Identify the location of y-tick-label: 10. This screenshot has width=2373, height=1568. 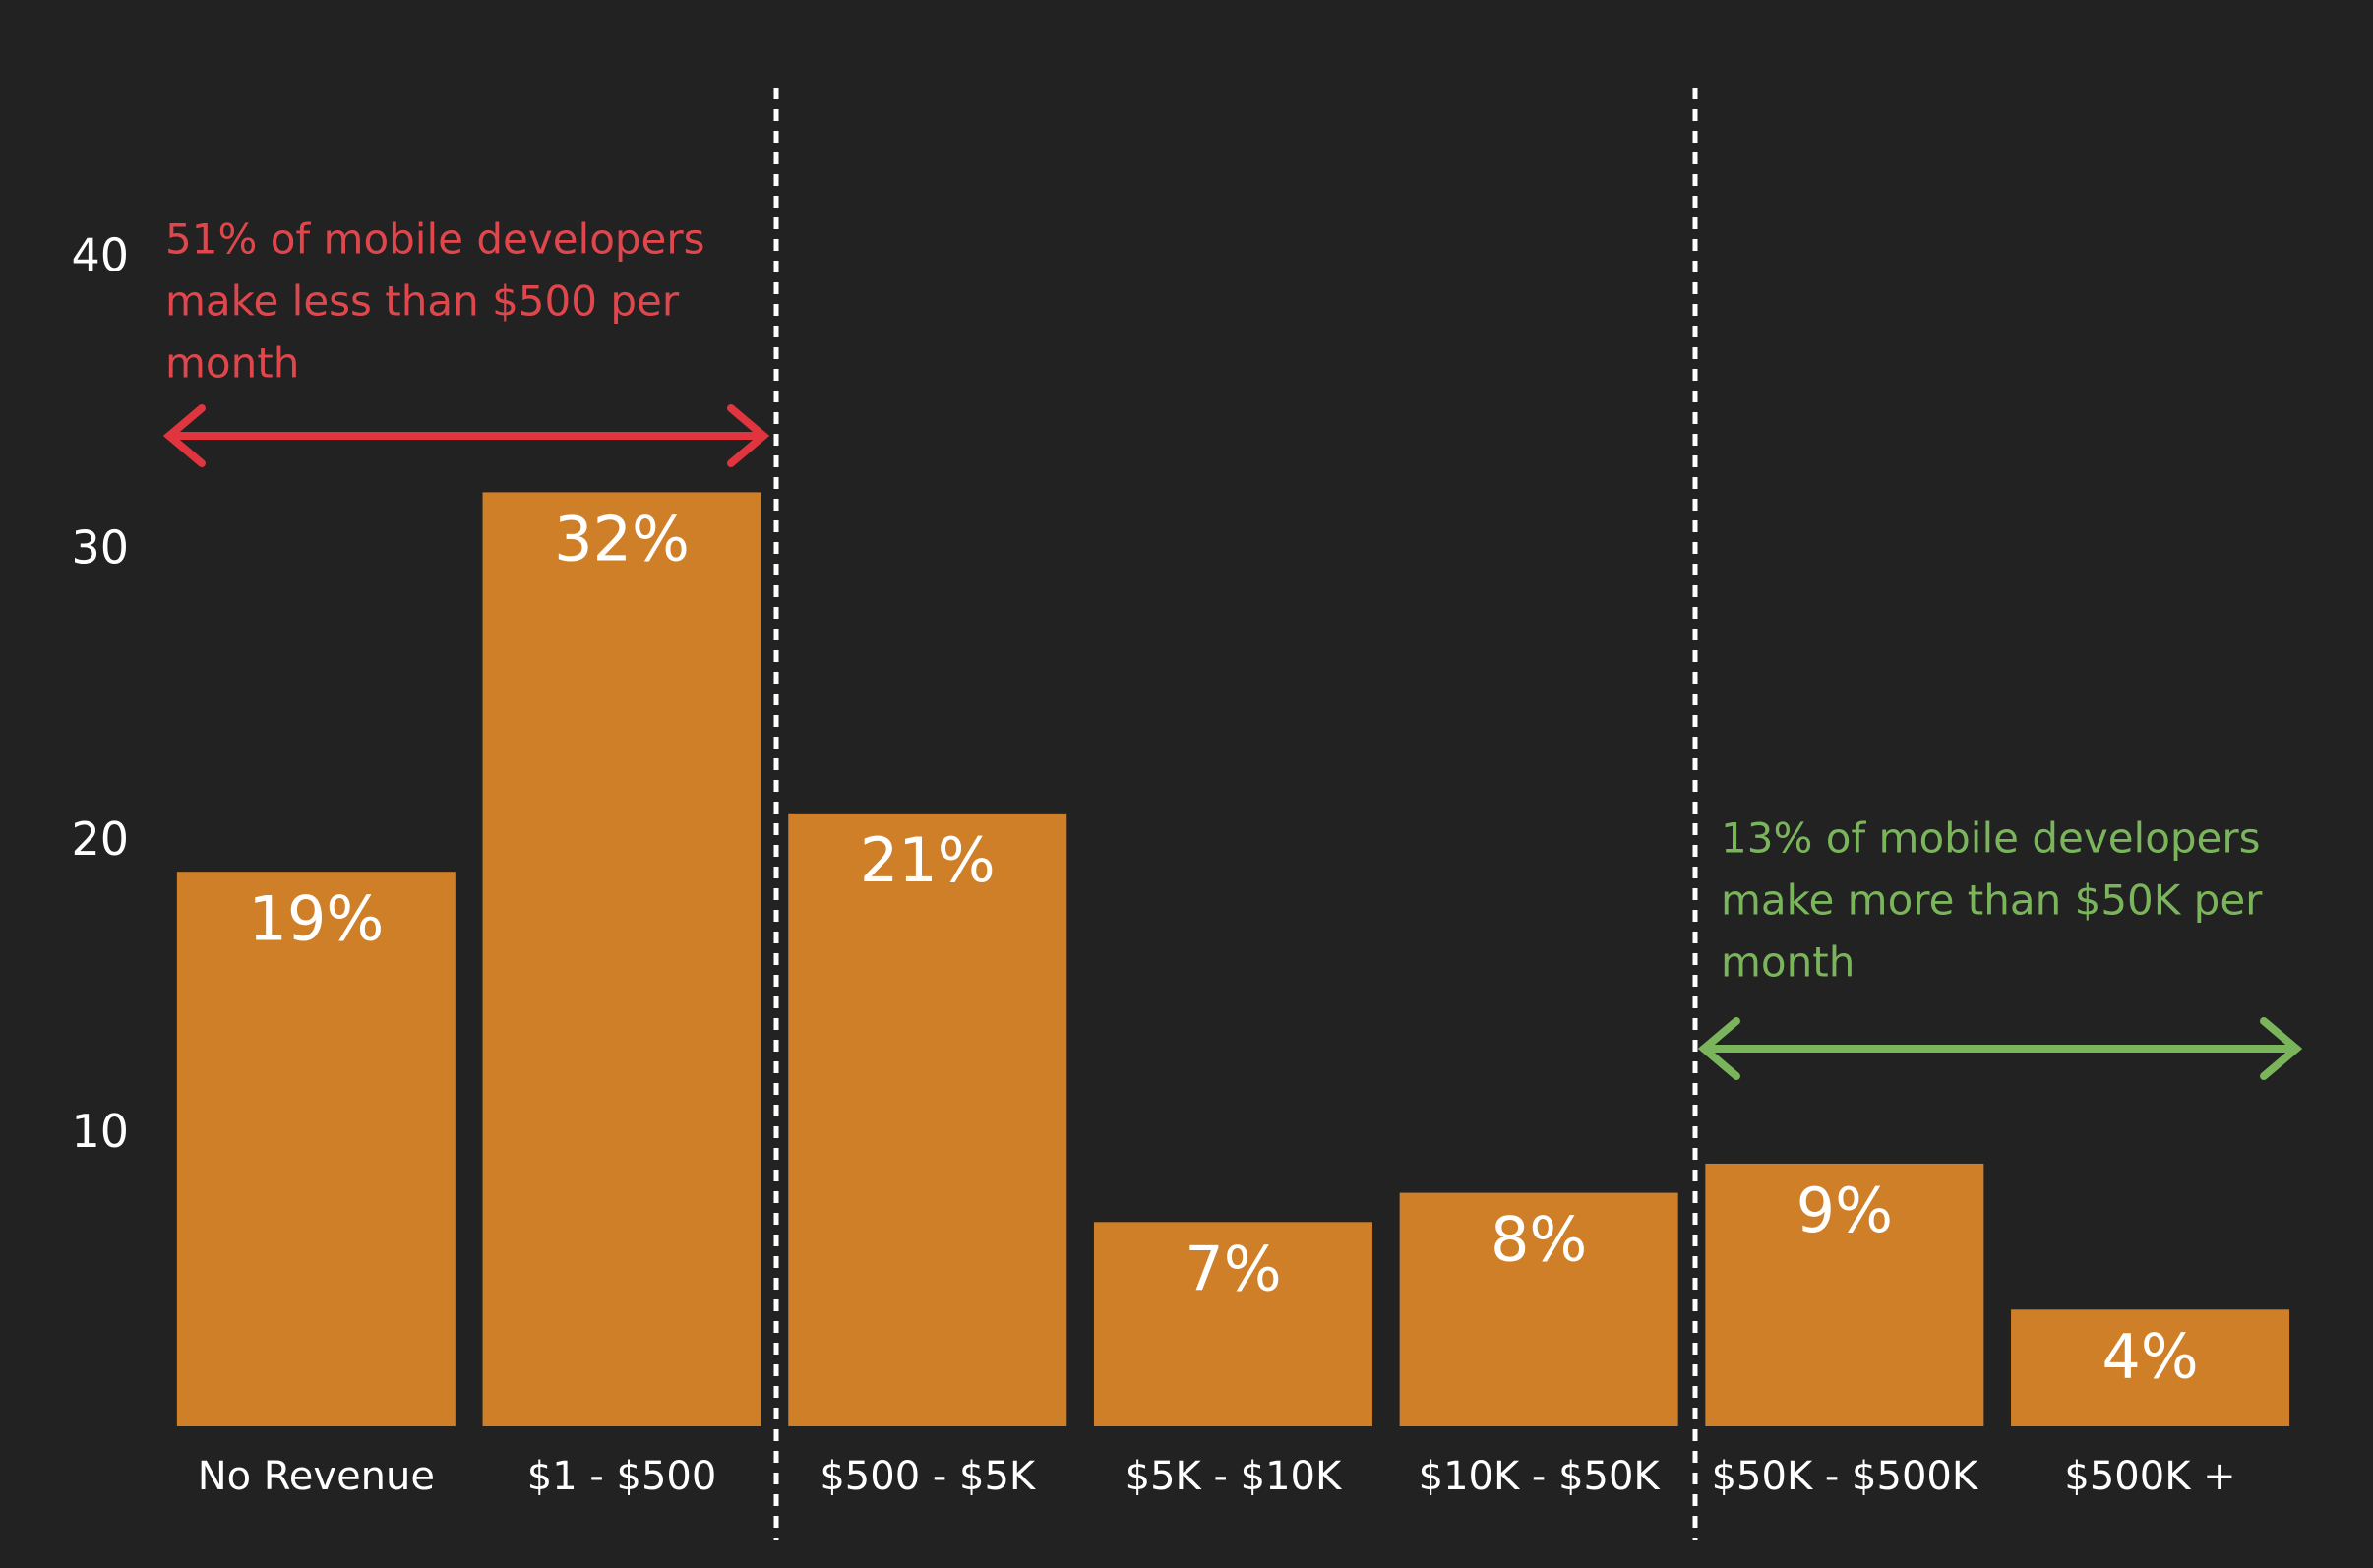
(100, 1131).